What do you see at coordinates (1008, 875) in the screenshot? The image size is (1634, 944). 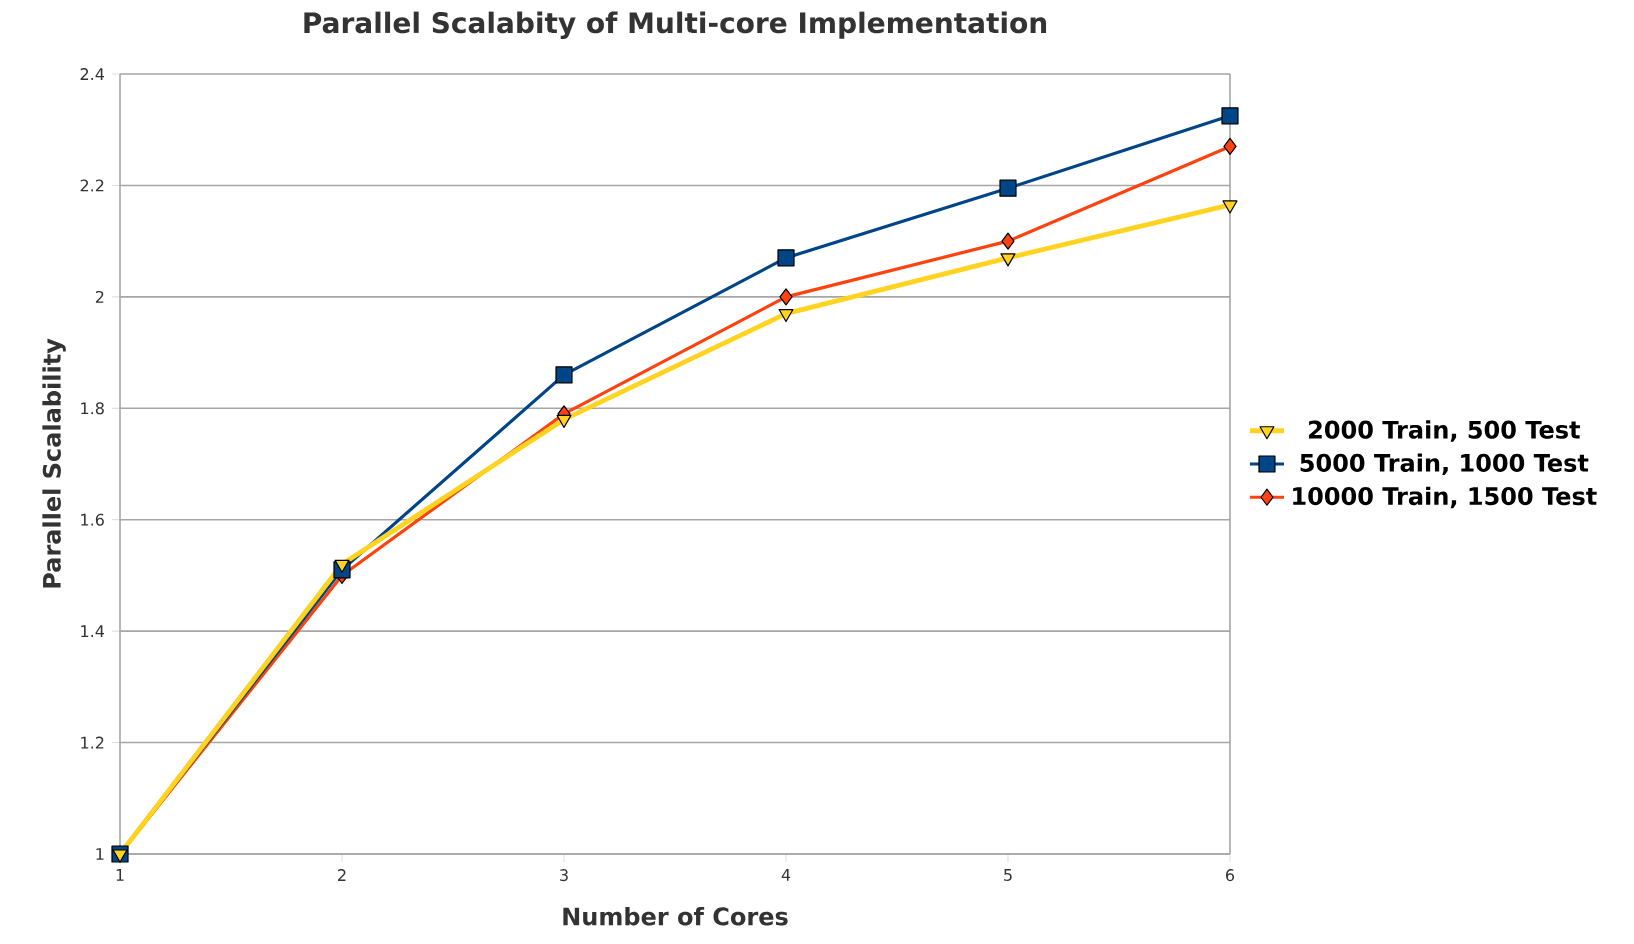 I see `x-tick-label: 5` at bounding box center [1008, 875].